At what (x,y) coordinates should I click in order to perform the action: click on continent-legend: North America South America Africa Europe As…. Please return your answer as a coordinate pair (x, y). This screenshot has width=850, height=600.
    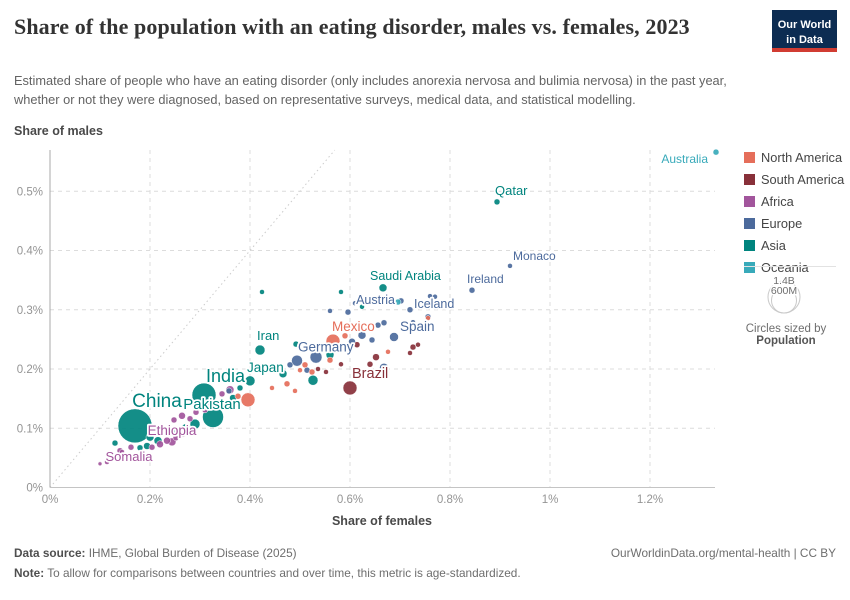
    Looking at the image, I should click on (794, 216).